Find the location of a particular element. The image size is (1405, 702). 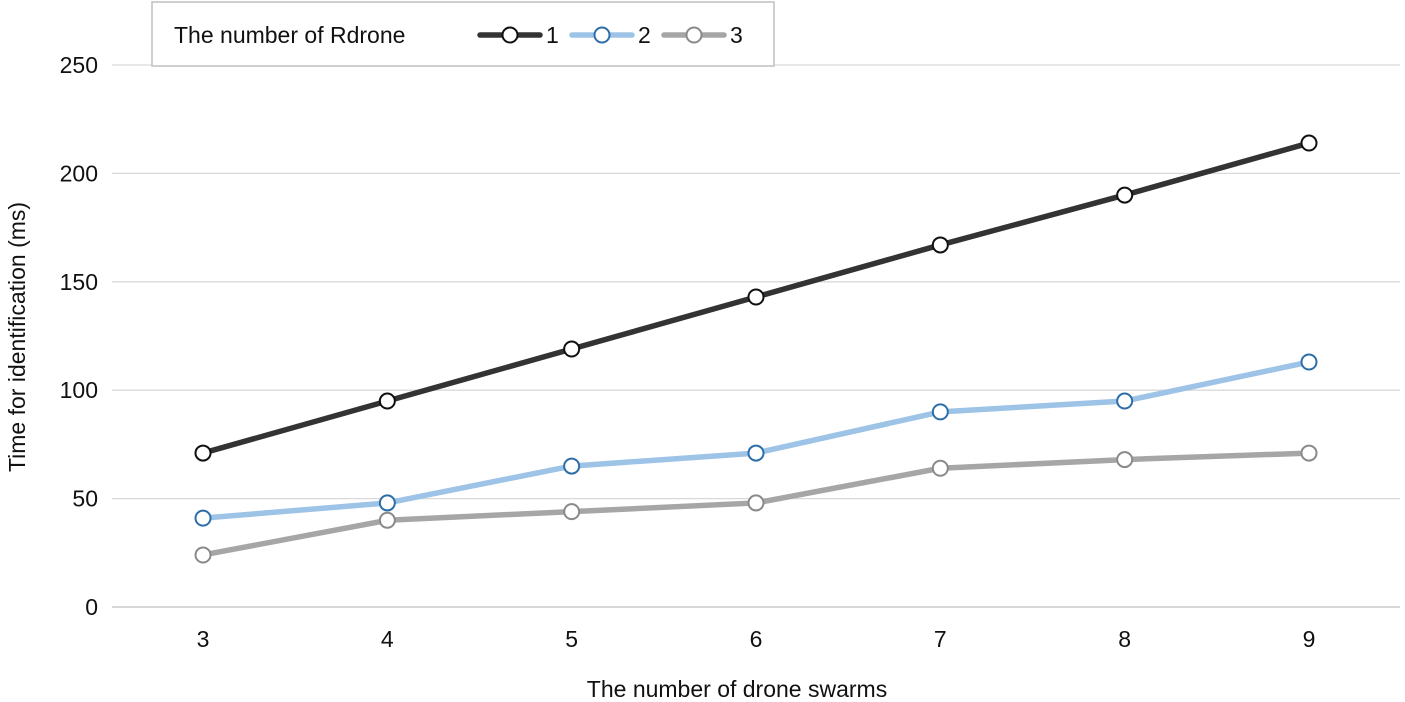

x-tick-label: 6 is located at coordinates (756, 639).